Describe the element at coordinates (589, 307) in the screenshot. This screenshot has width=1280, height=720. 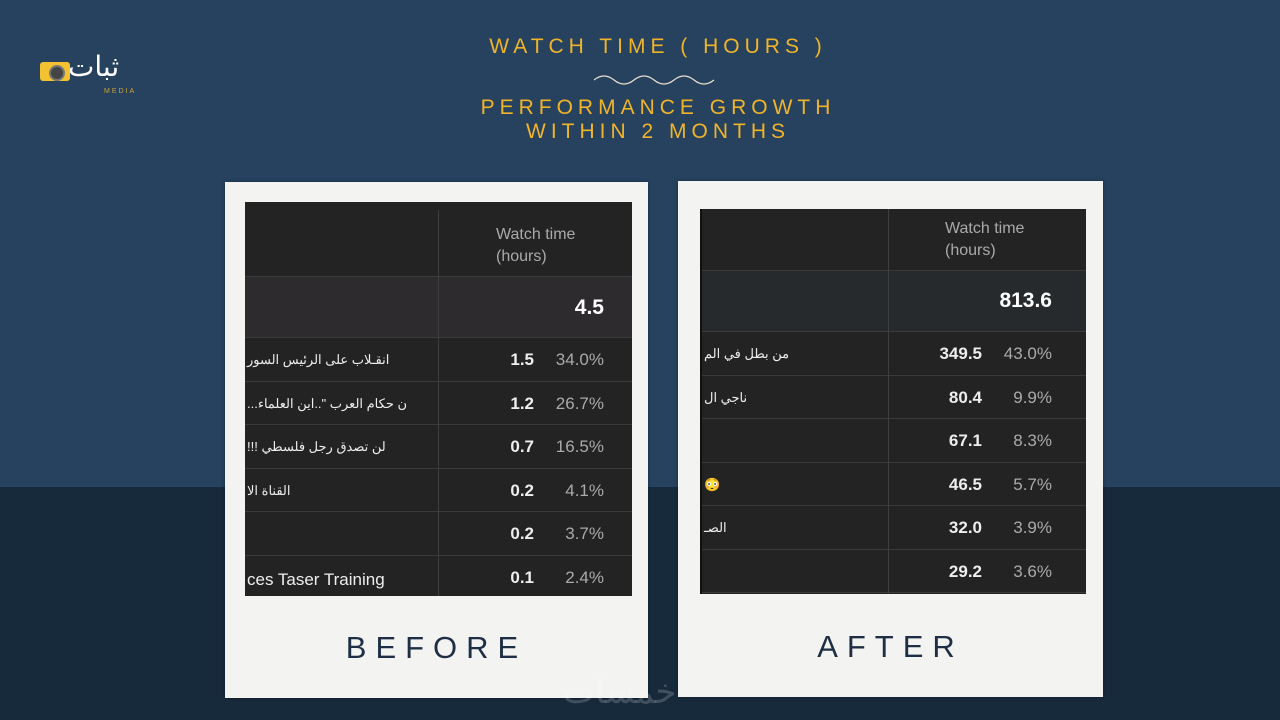
I see `total-value: 4.5` at that location.